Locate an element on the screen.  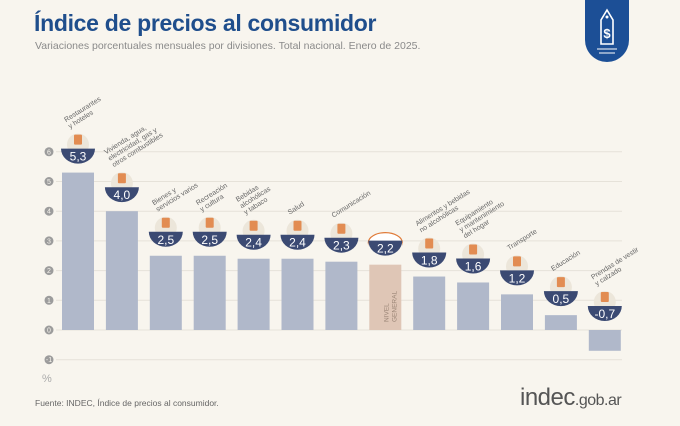
y-tick-label: 1 is located at coordinates (49, 301).